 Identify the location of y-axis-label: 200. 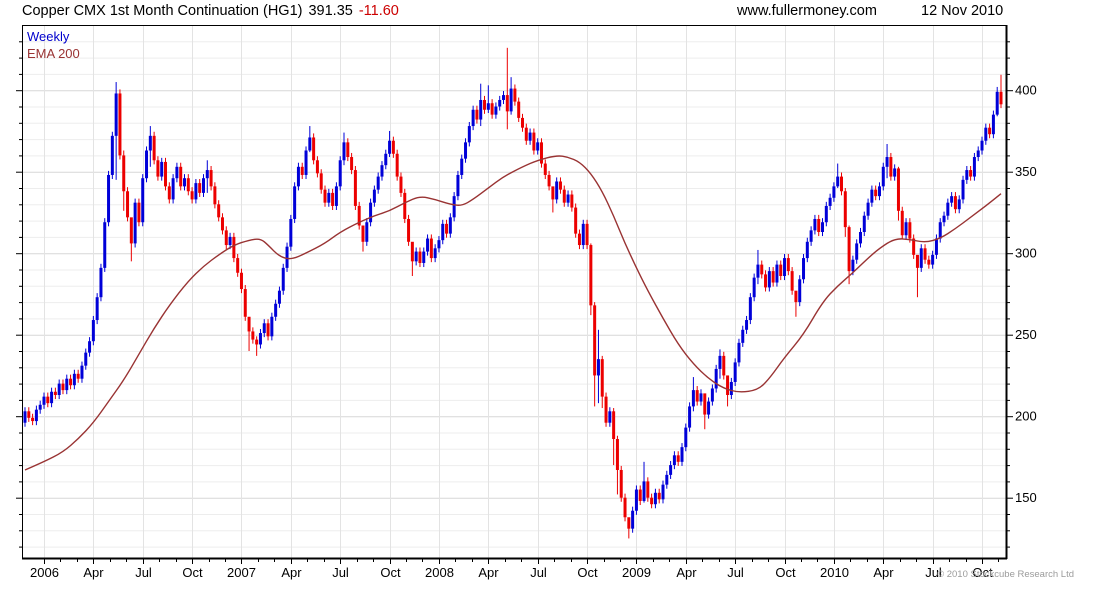
(1026, 416).